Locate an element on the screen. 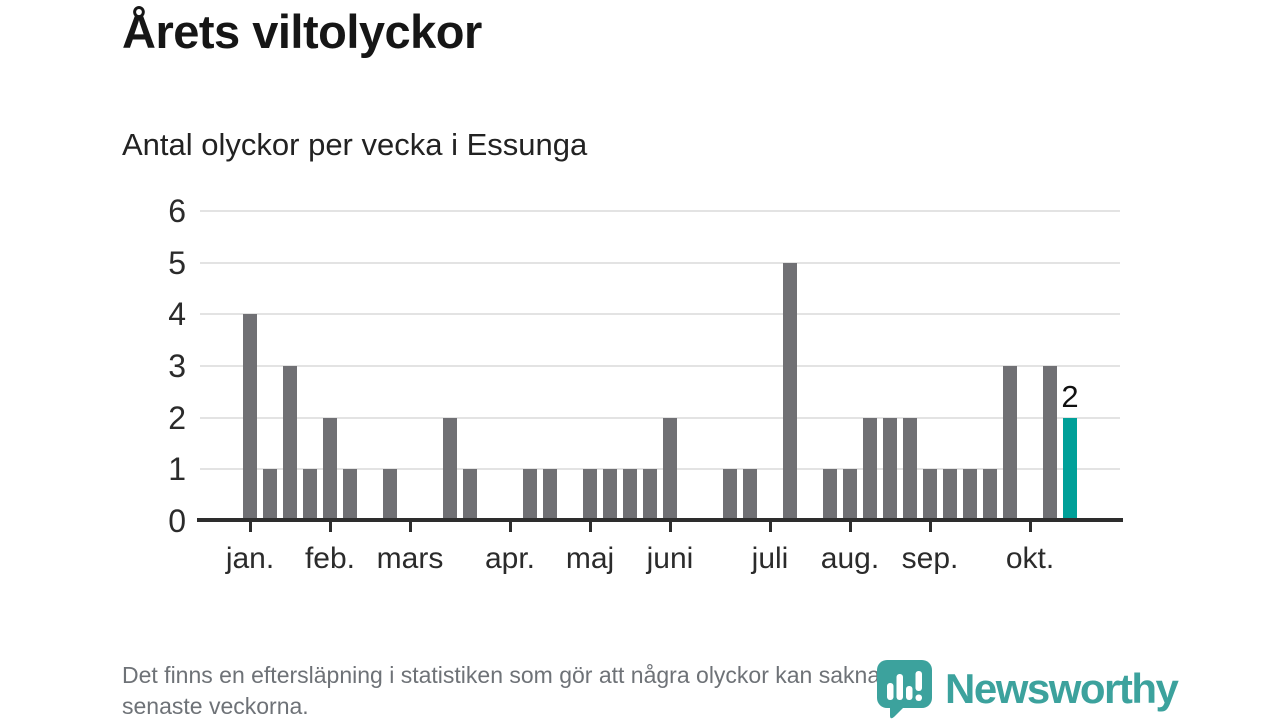  x-axis-tick-feb is located at coordinates (330, 526).